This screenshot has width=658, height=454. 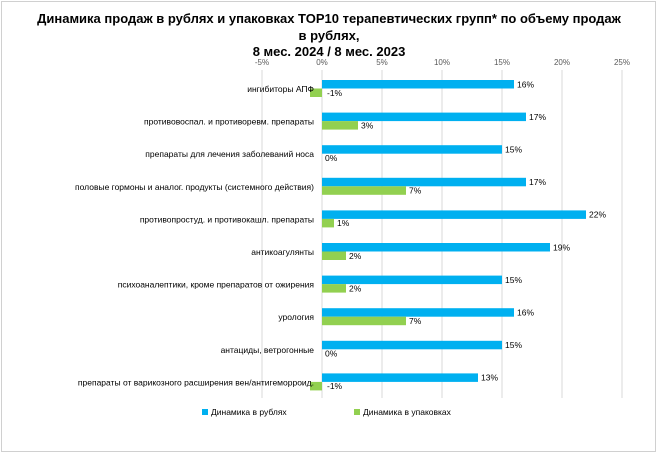 What do you see at coordinates (282, 252) in the screenshot?
I see `category-label: антикоагулянты` at bounding box center [282, 252].